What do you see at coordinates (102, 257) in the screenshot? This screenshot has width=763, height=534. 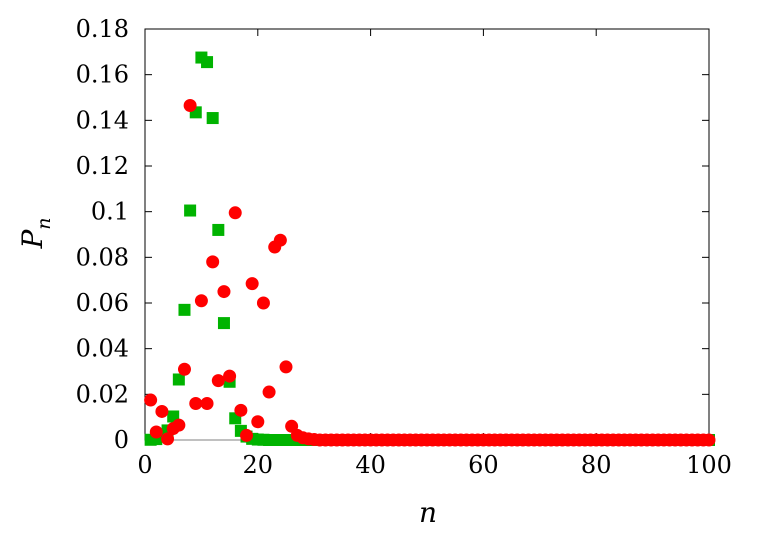 I see `y-tick-label: 0.08` at bounding box center [102, 257].